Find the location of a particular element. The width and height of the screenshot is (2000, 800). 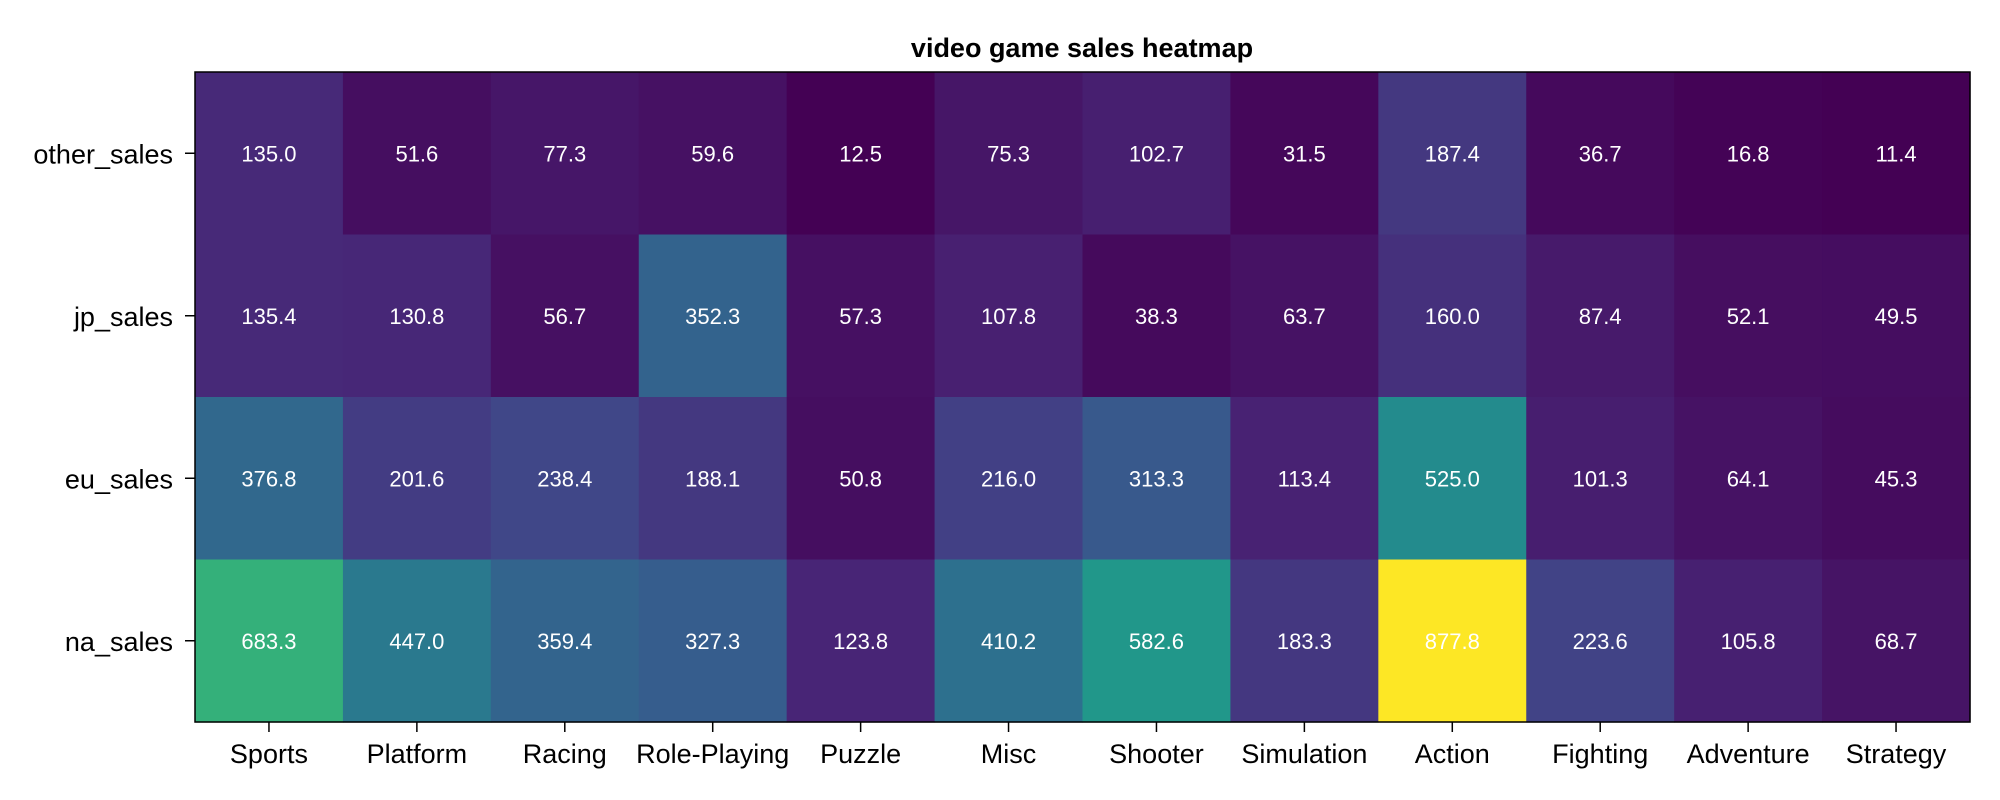

cell-value-label: 51.6 is located at coordinates (416, 153).